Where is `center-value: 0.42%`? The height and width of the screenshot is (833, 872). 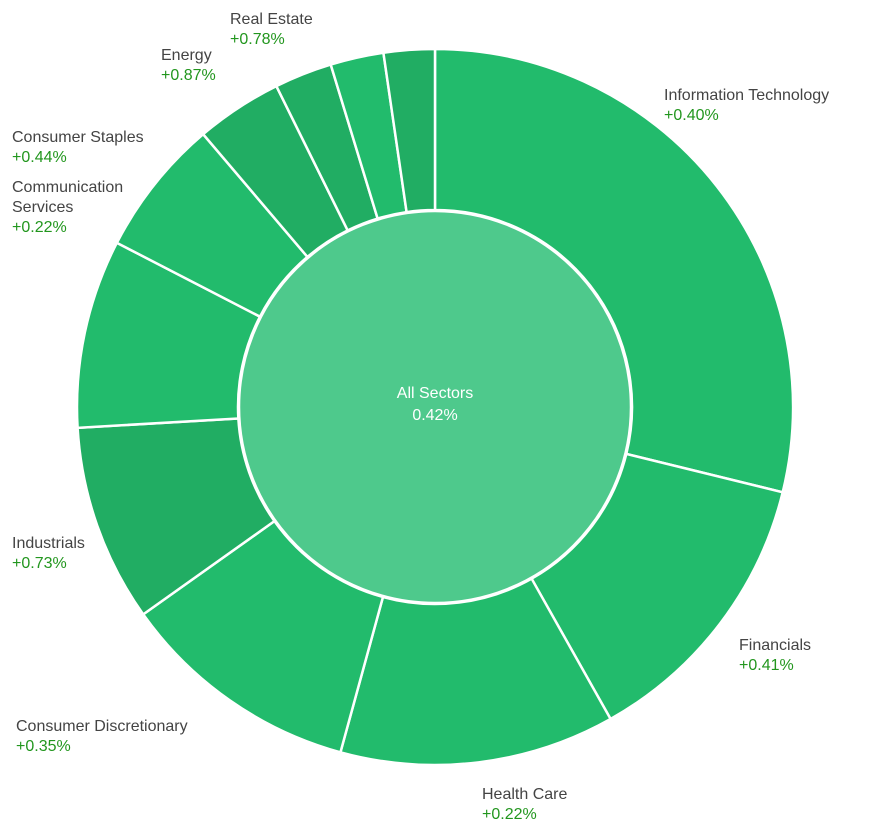 center-value: 0.42% is located at coordinates (435, 415).